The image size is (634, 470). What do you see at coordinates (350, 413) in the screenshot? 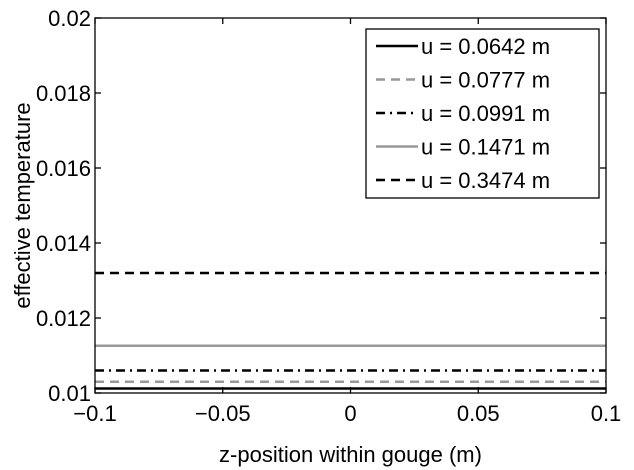
I see `x-tick-label: 0` at bounding box center [350, 413].